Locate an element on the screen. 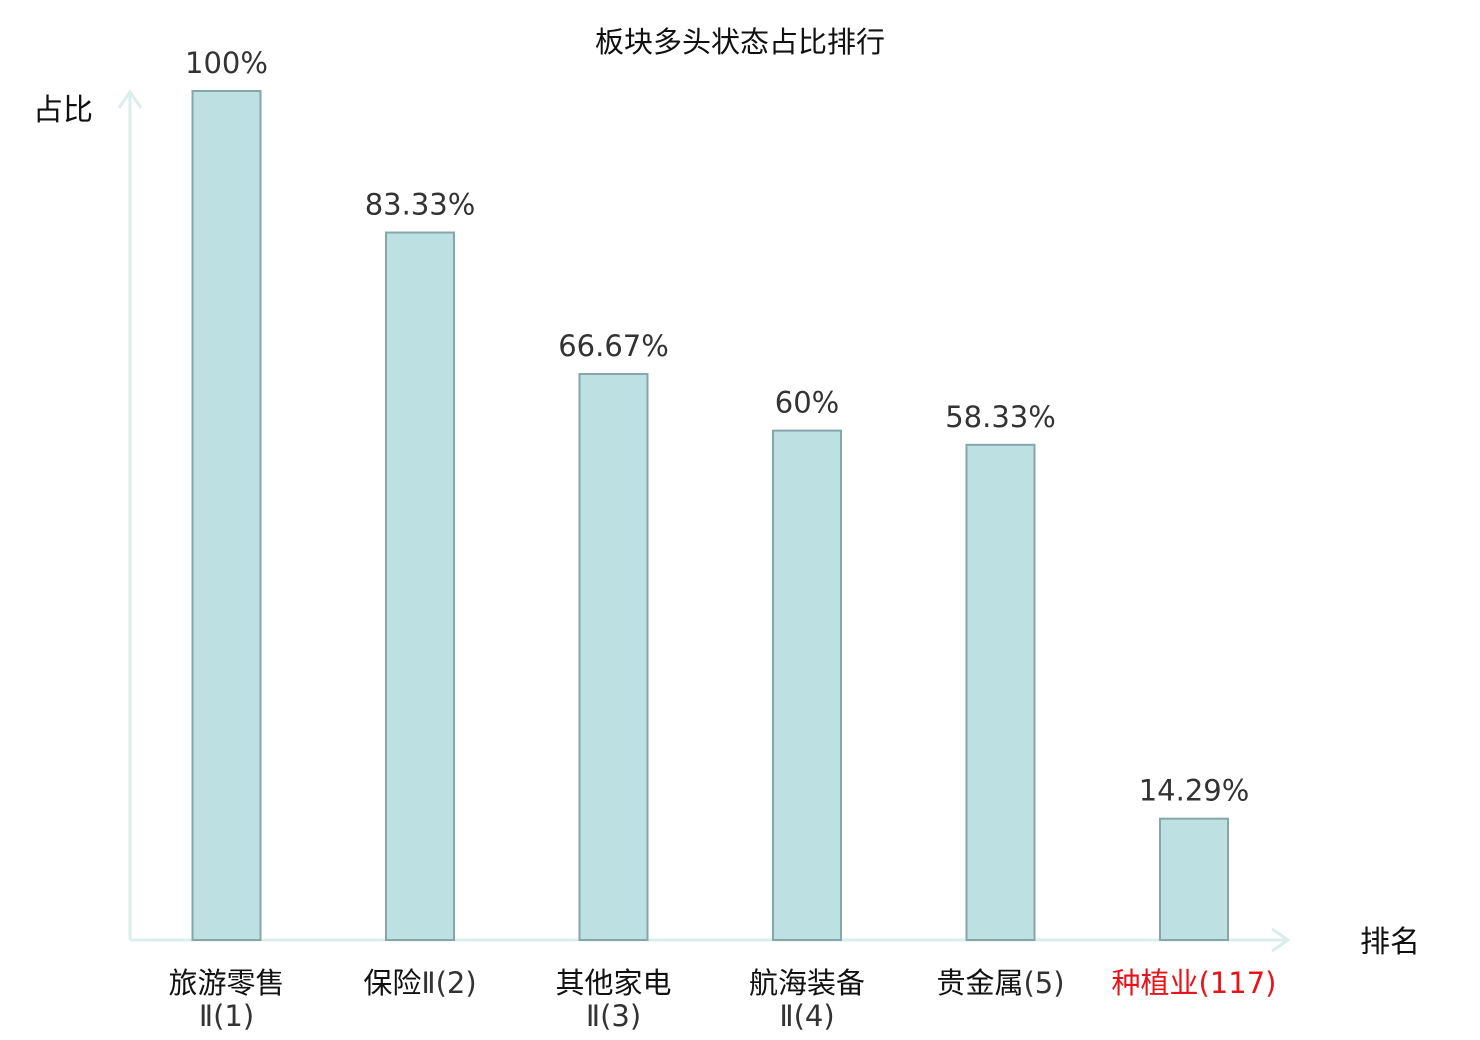  value-label: 60% is located at coordinates (807, 403).